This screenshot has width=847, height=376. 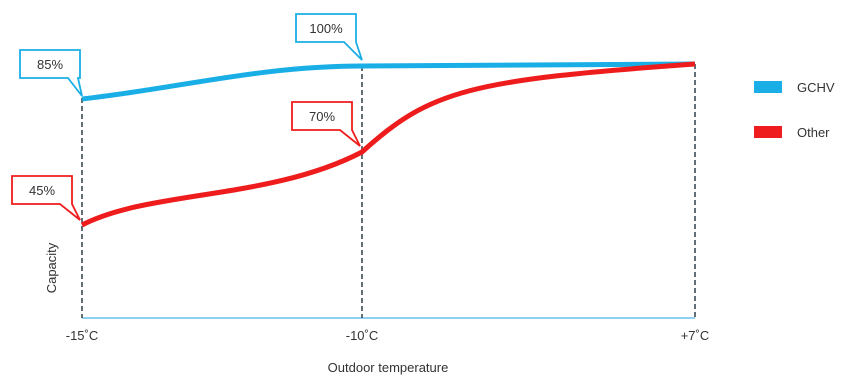 I want to click on callout-gchv-mid: 100%, so click(x=329, y=37).